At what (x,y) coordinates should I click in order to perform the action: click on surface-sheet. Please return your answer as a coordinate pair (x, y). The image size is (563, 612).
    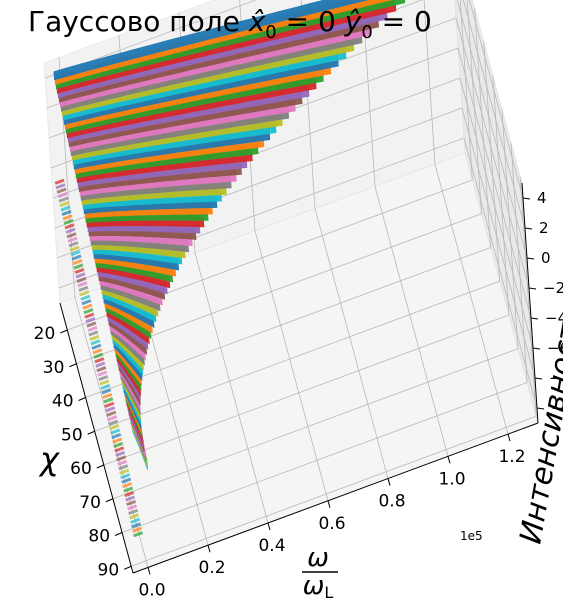
    Looking at the image, I should click on (211, 40).